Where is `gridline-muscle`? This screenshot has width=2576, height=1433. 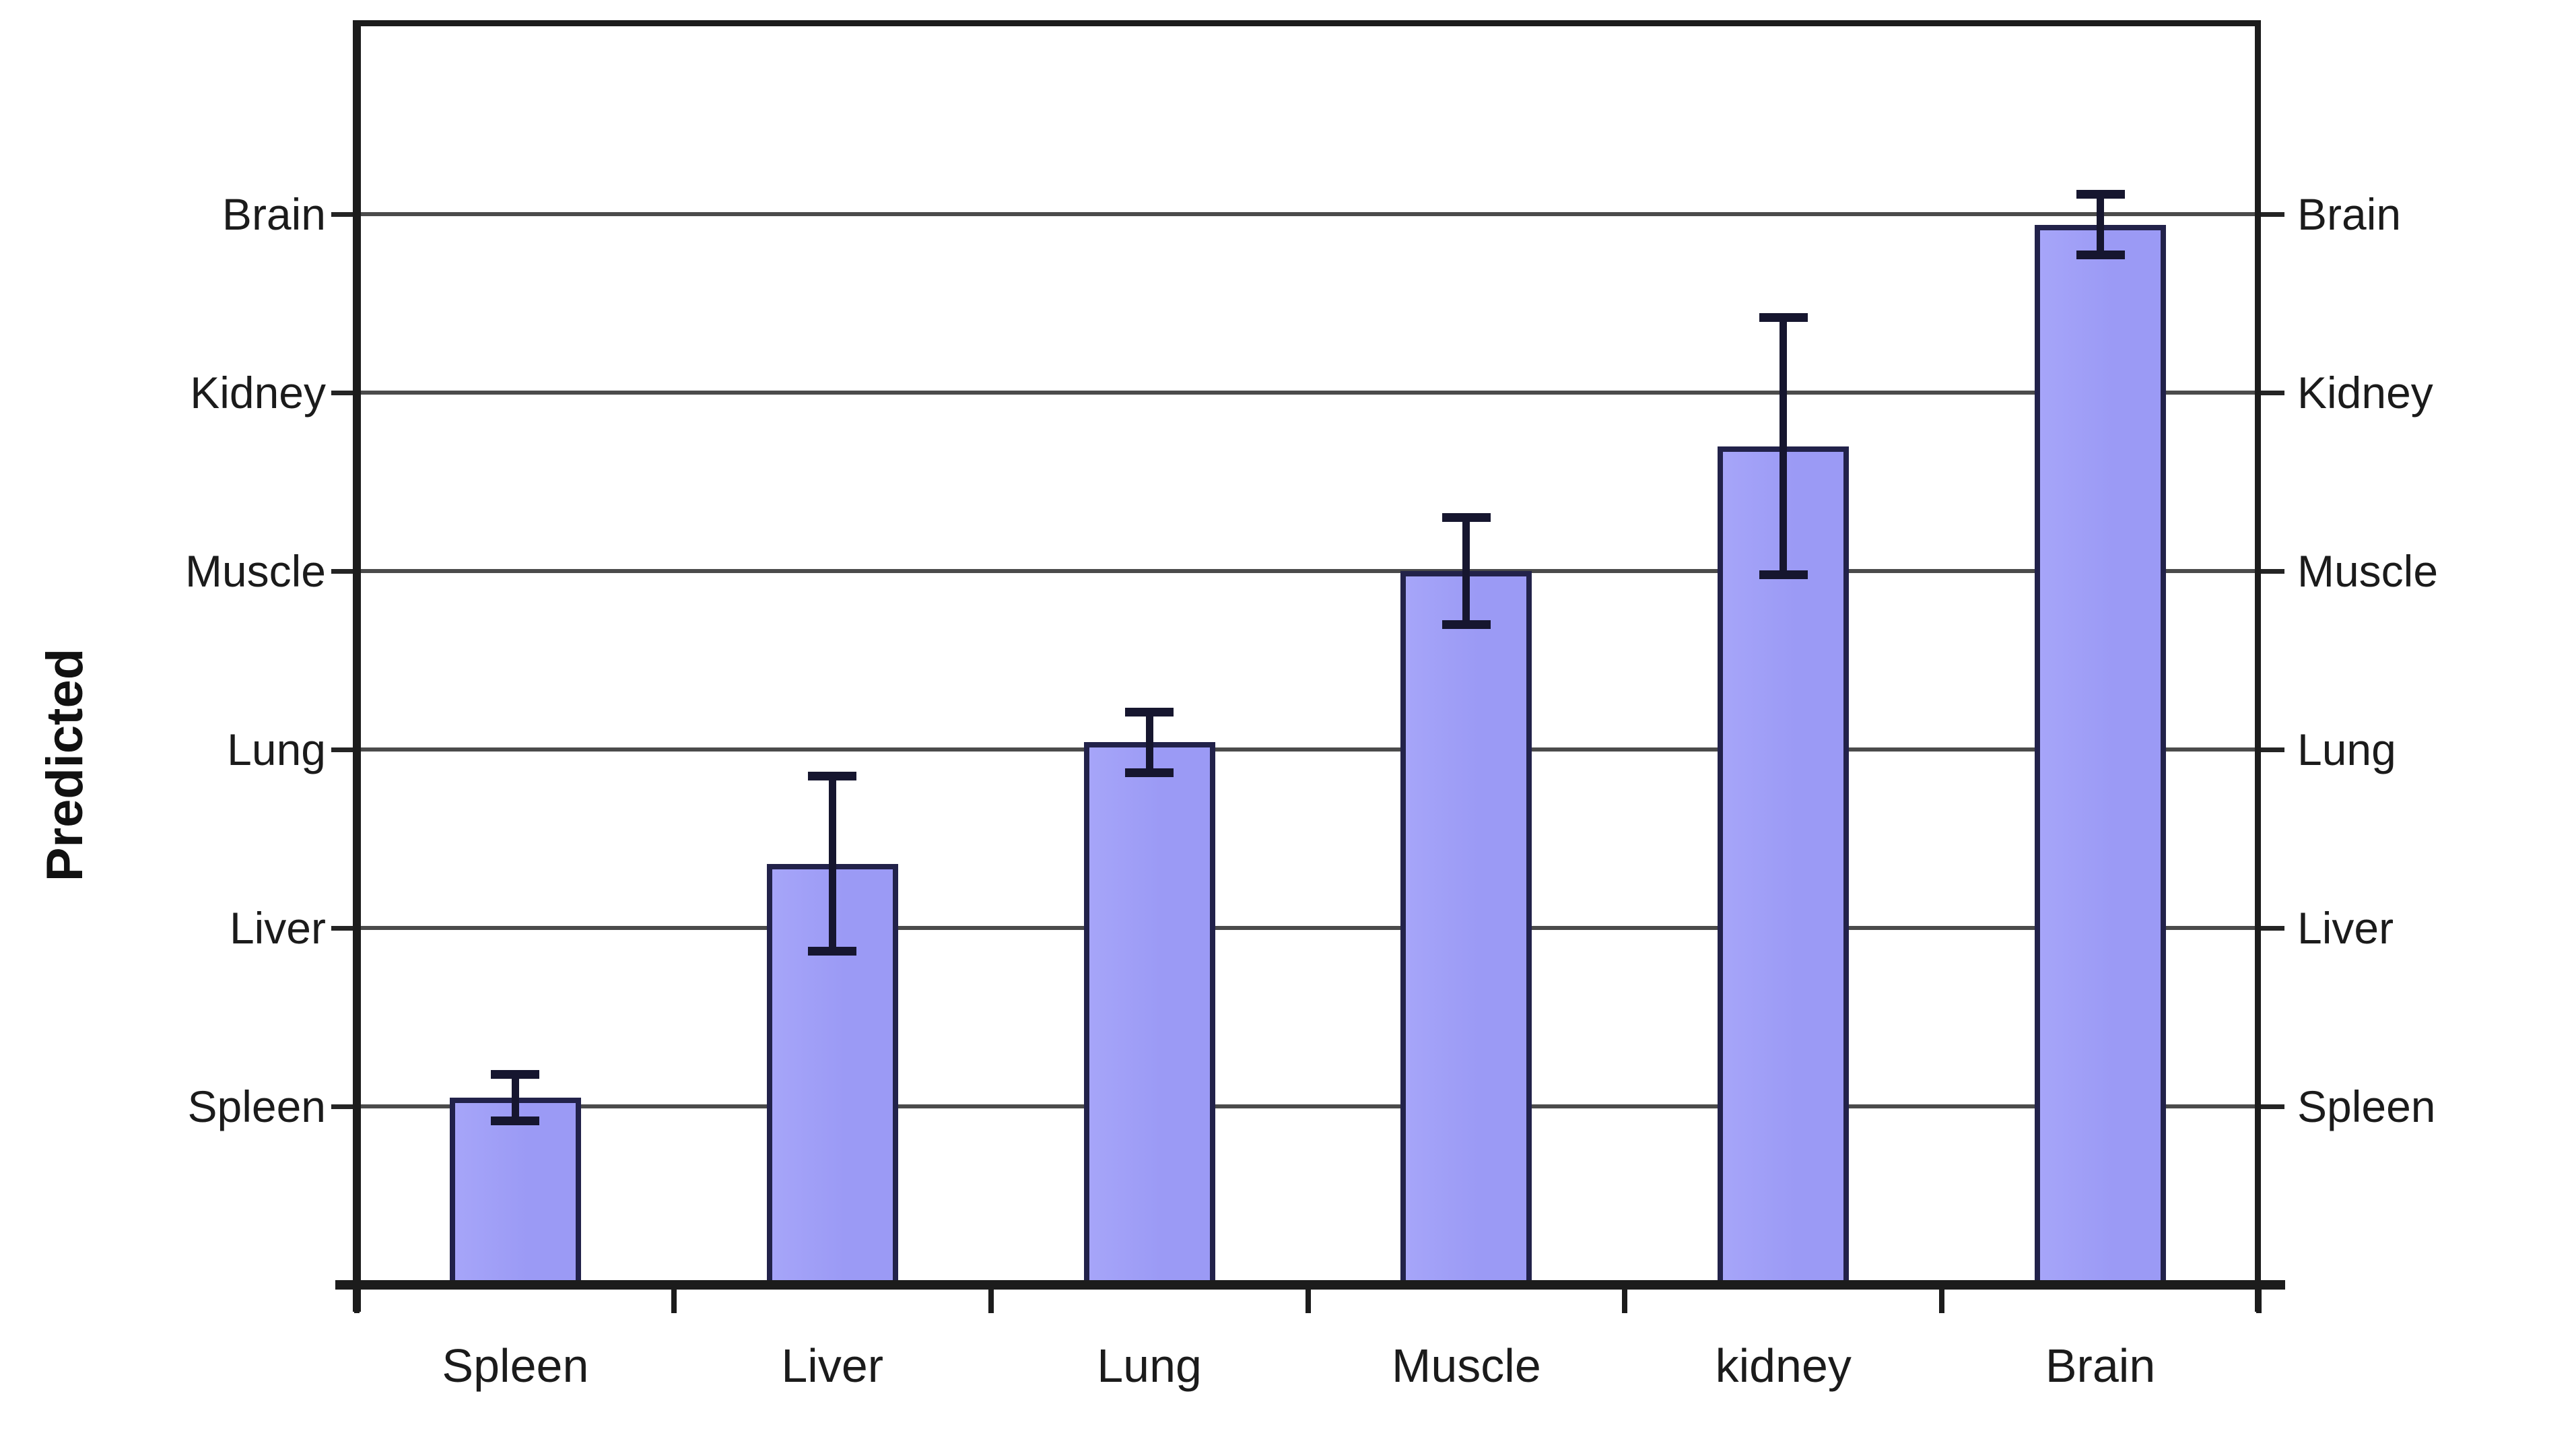 gridline-muscle is located at coordinates (1308, 571).